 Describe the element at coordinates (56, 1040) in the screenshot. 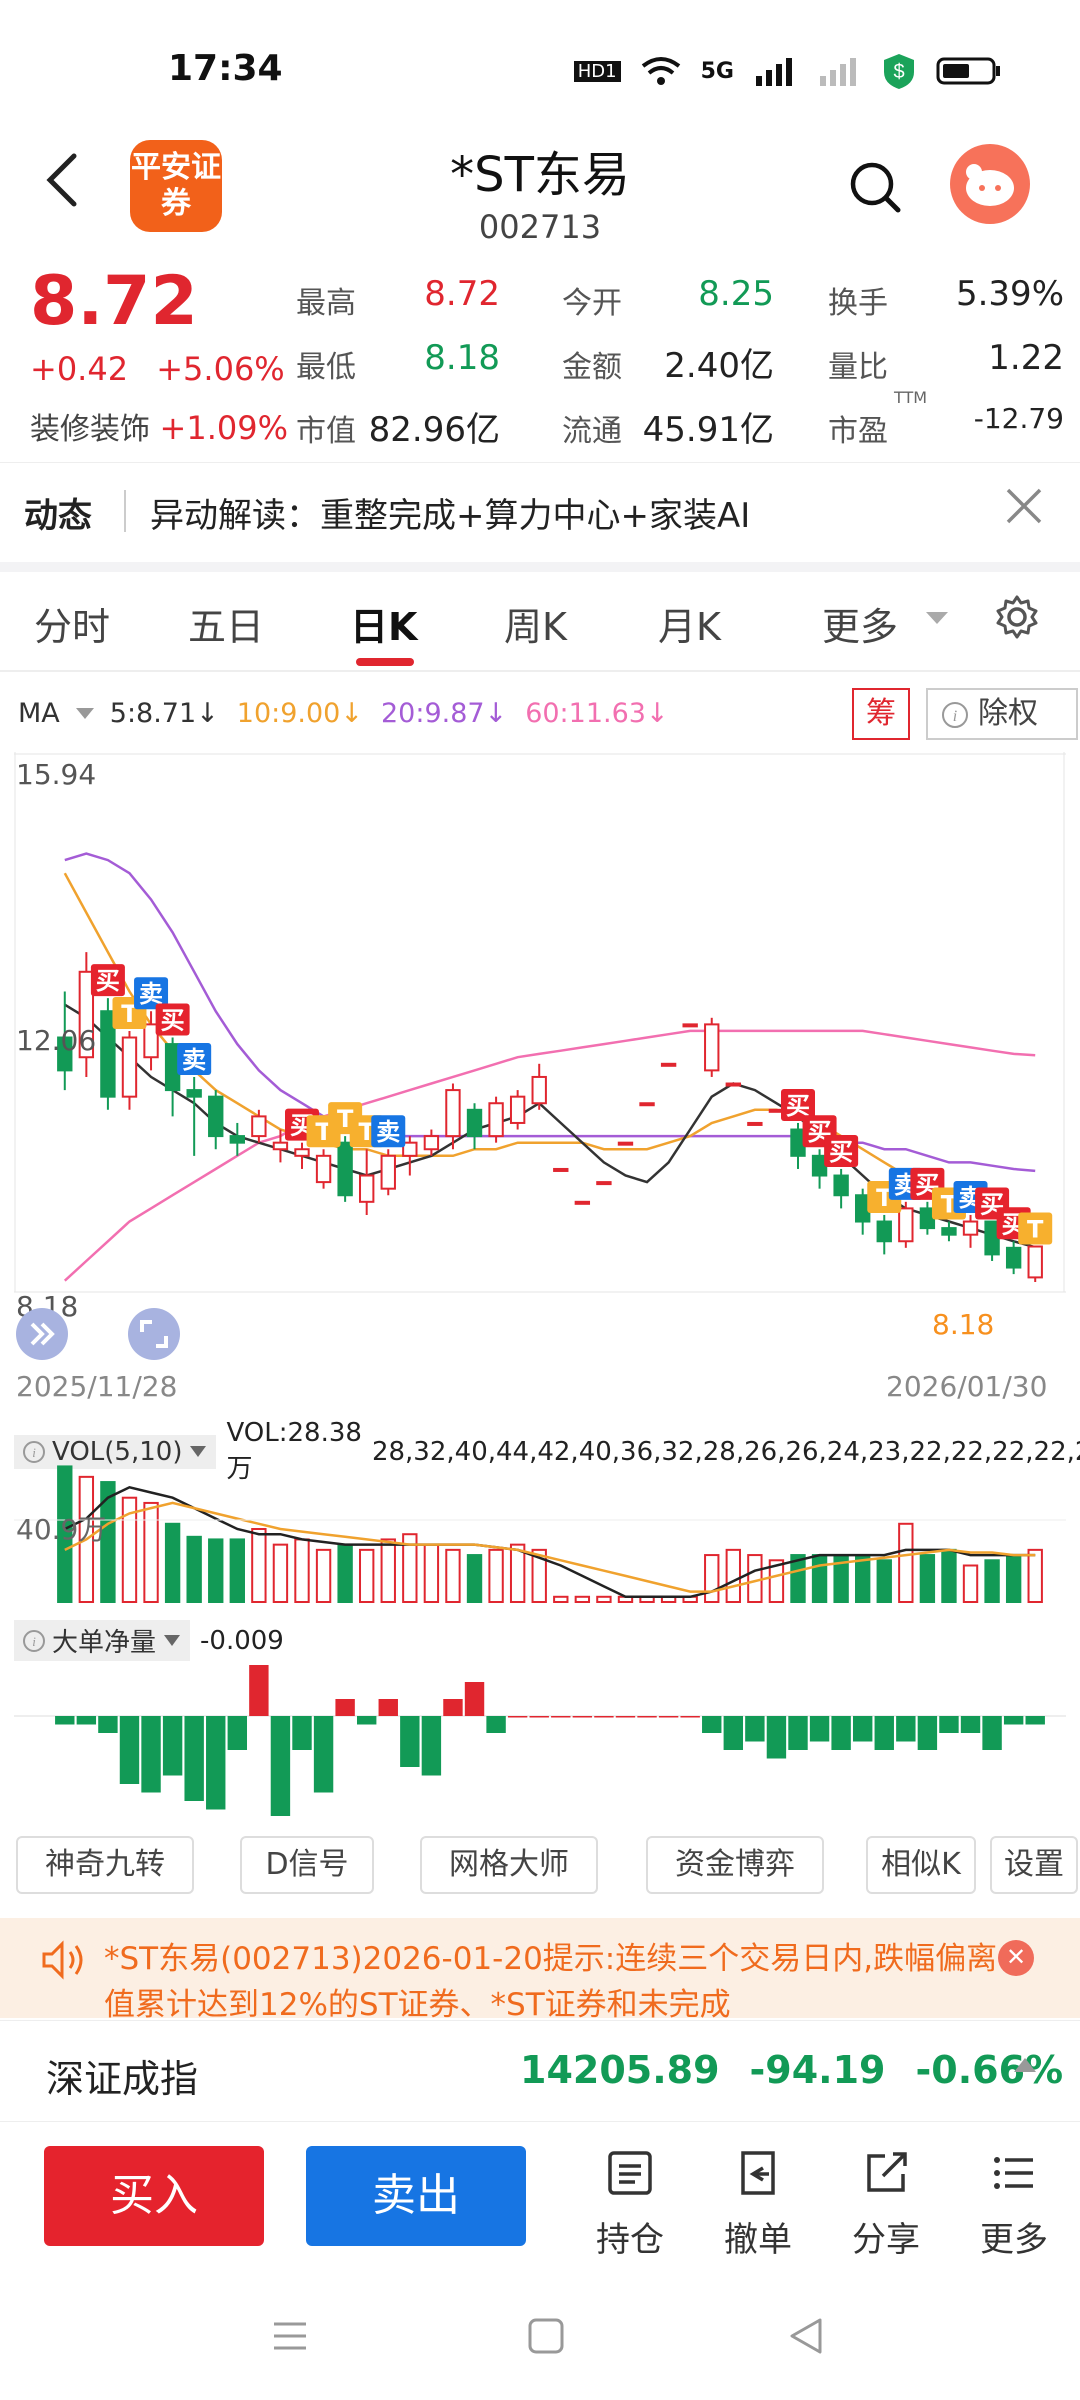

I see `y-axis-mid-label: 12.06` at that location.